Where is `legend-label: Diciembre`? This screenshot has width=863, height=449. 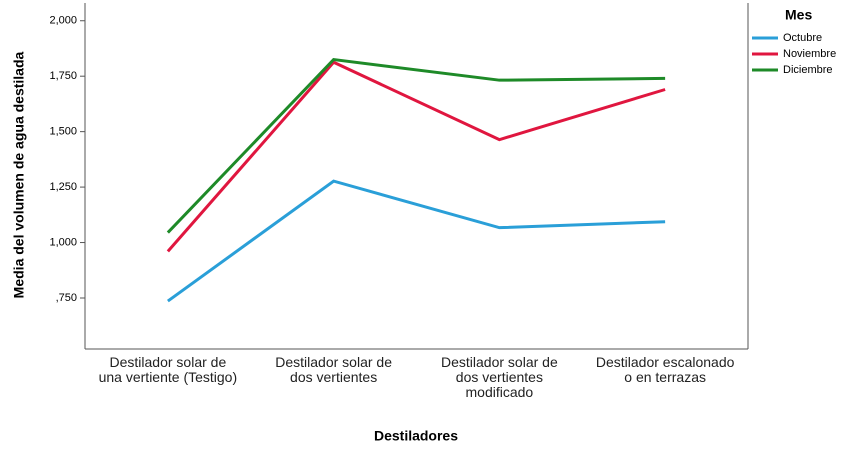
legend-label: Diciembre is located at coordinates (808, 70).